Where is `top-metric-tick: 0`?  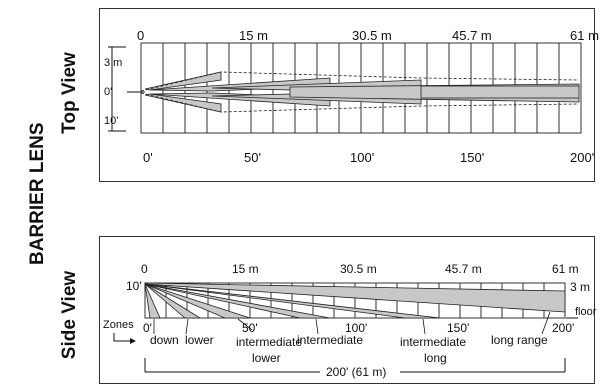 top-metric-tick: 0 is located at coordinates (140, 35).